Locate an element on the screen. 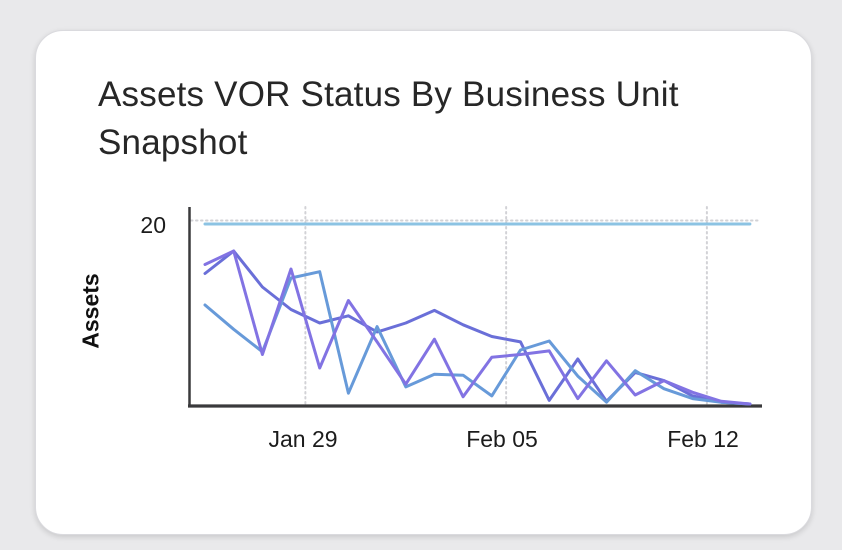 This screenshot has height=550, width=842. y-axis-tick-20: 20 is located at coordinates (153, 225).